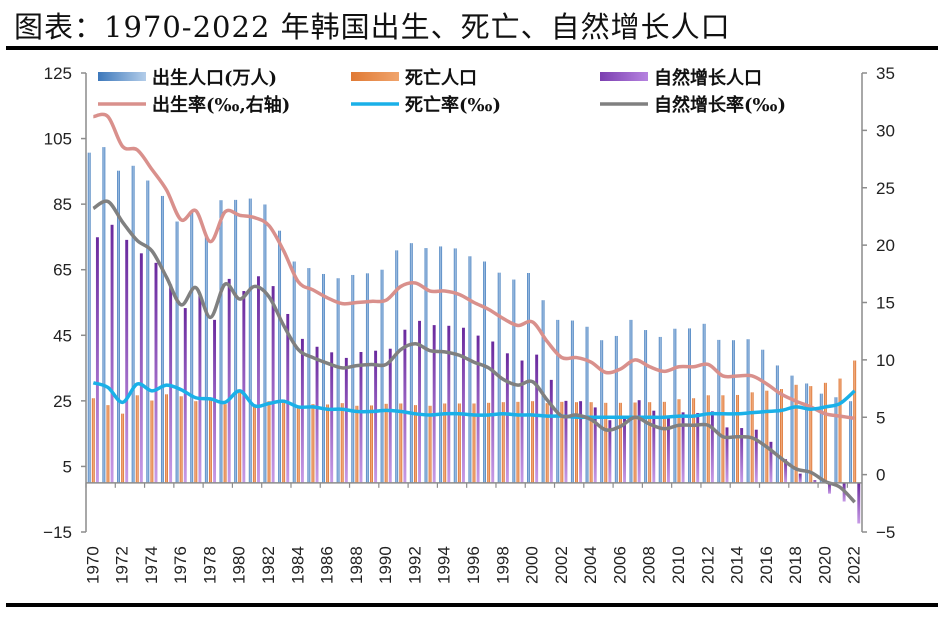 The height and width of the screenshot is (617, 948). Describe the element at coordinates (472, 605) in the screenshot. I see `bottom-divider` at that location.